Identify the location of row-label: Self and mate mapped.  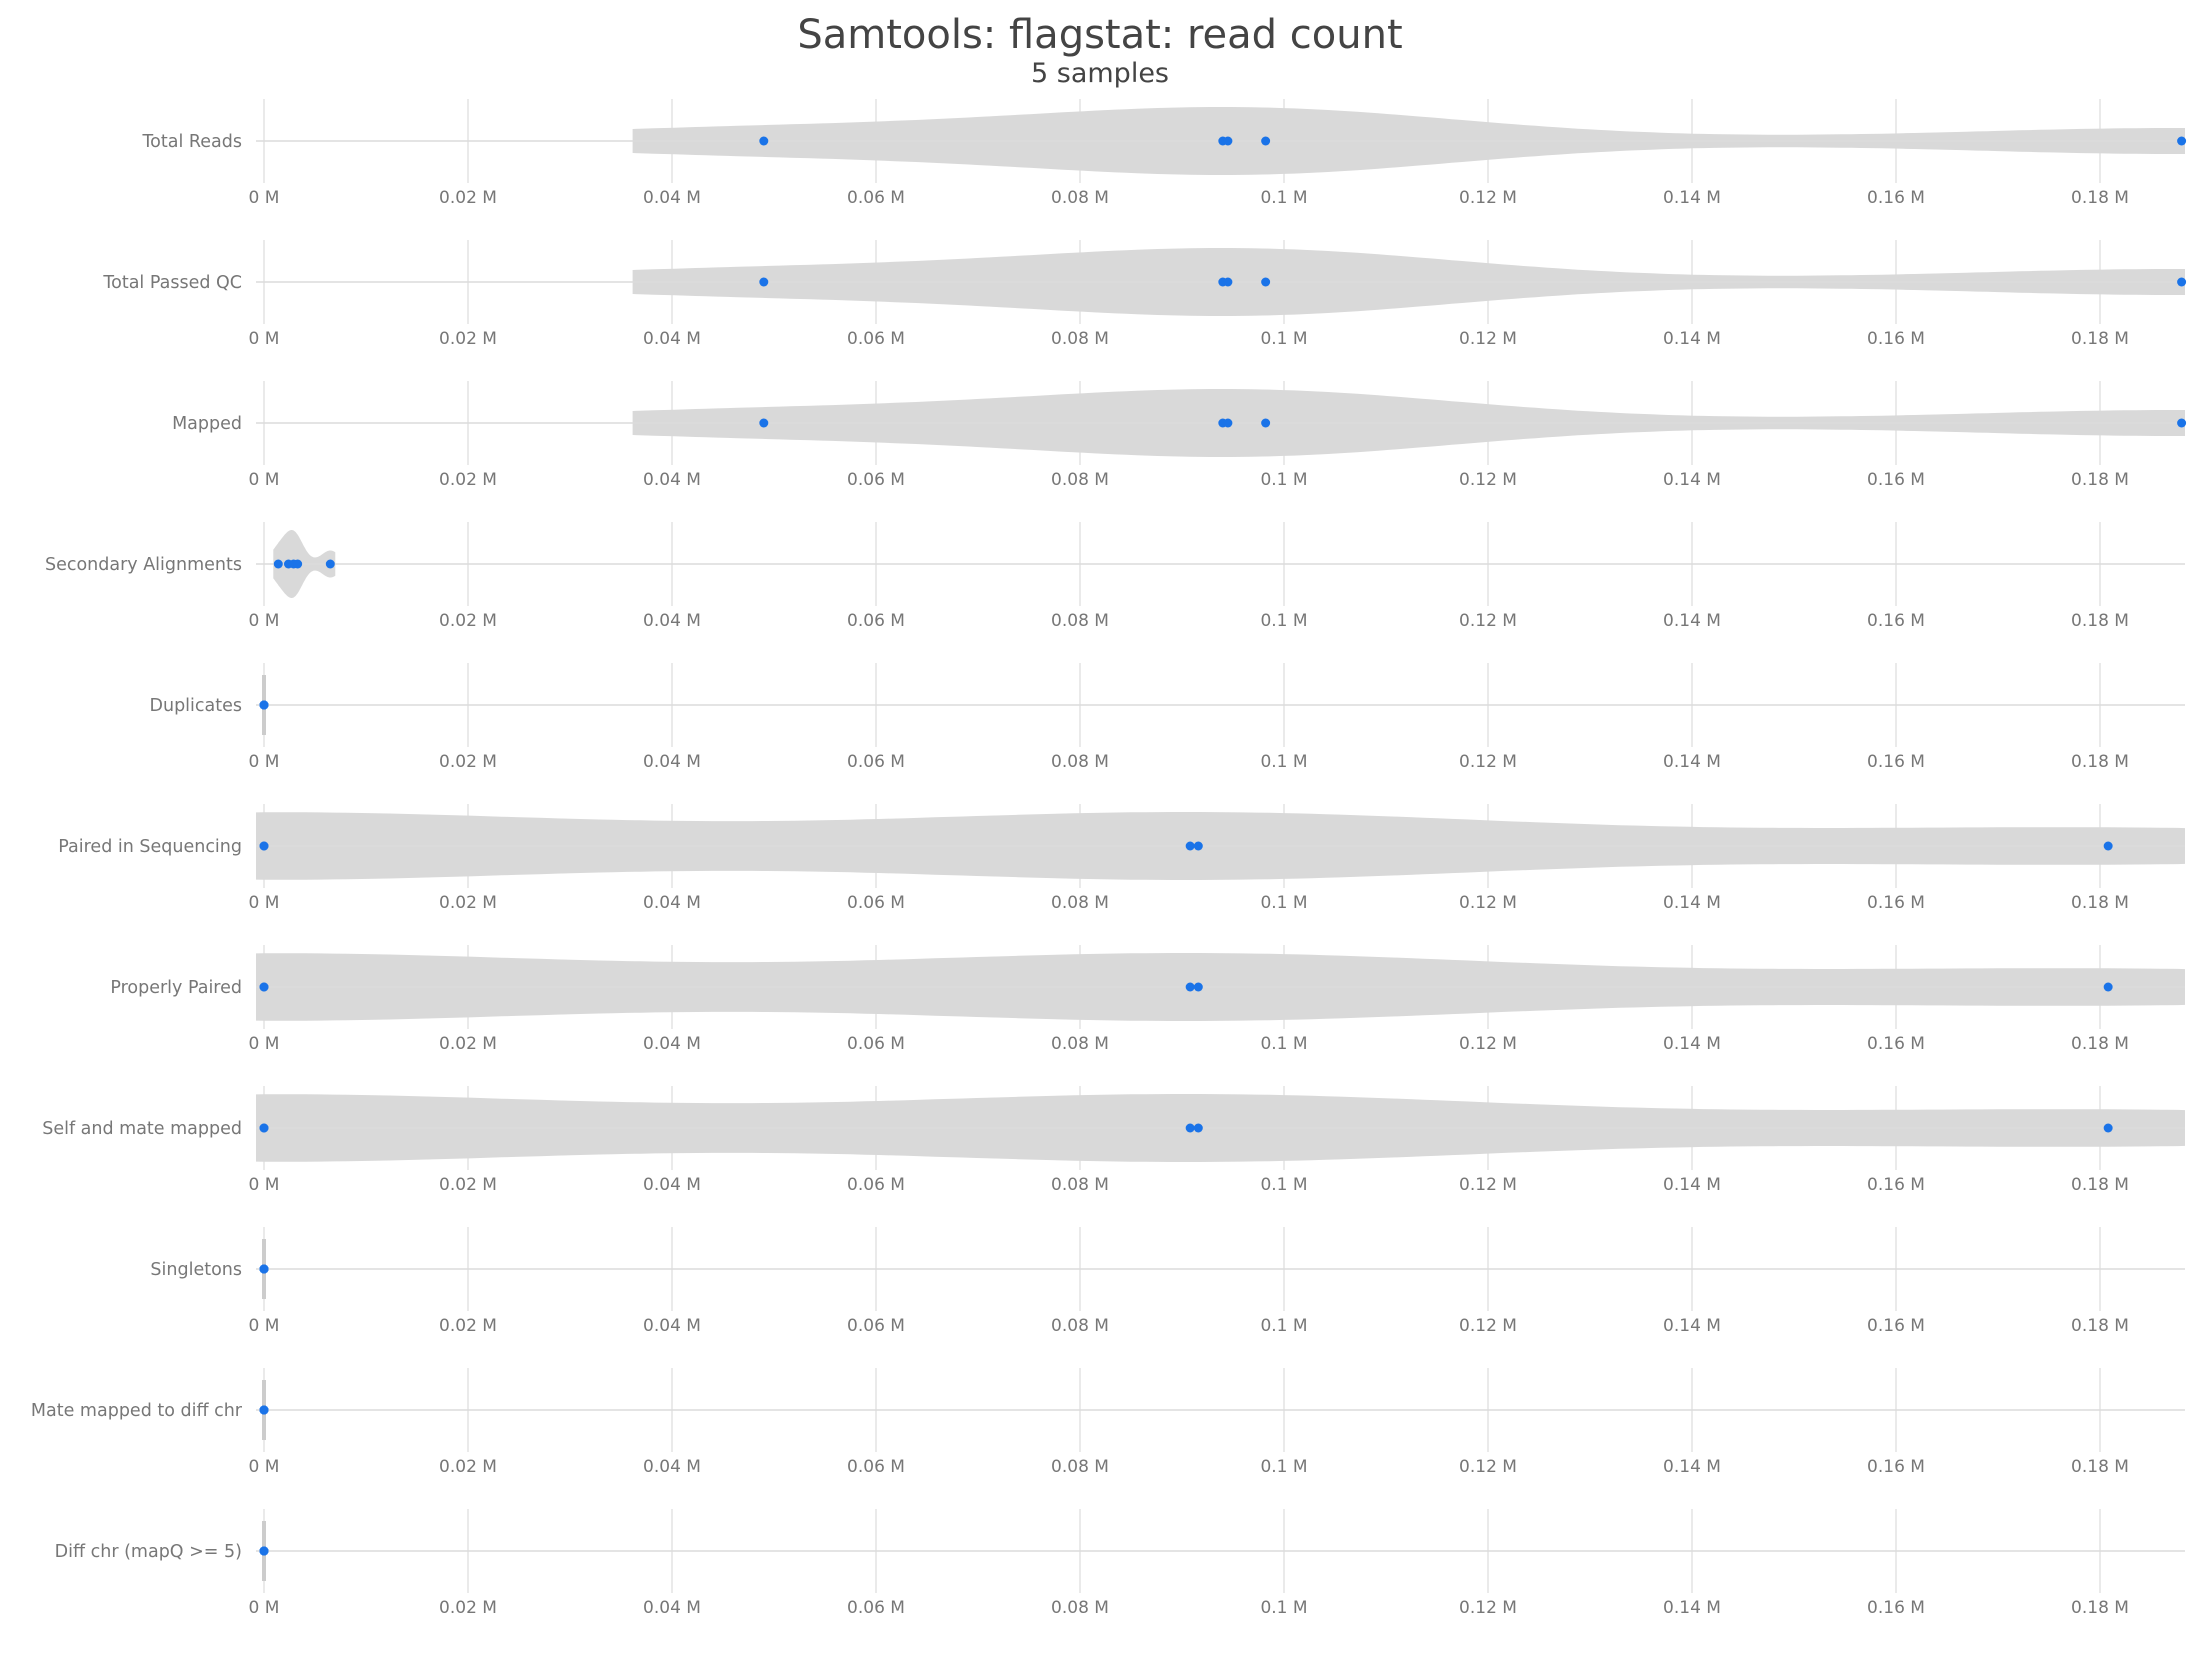
(142, 1129).